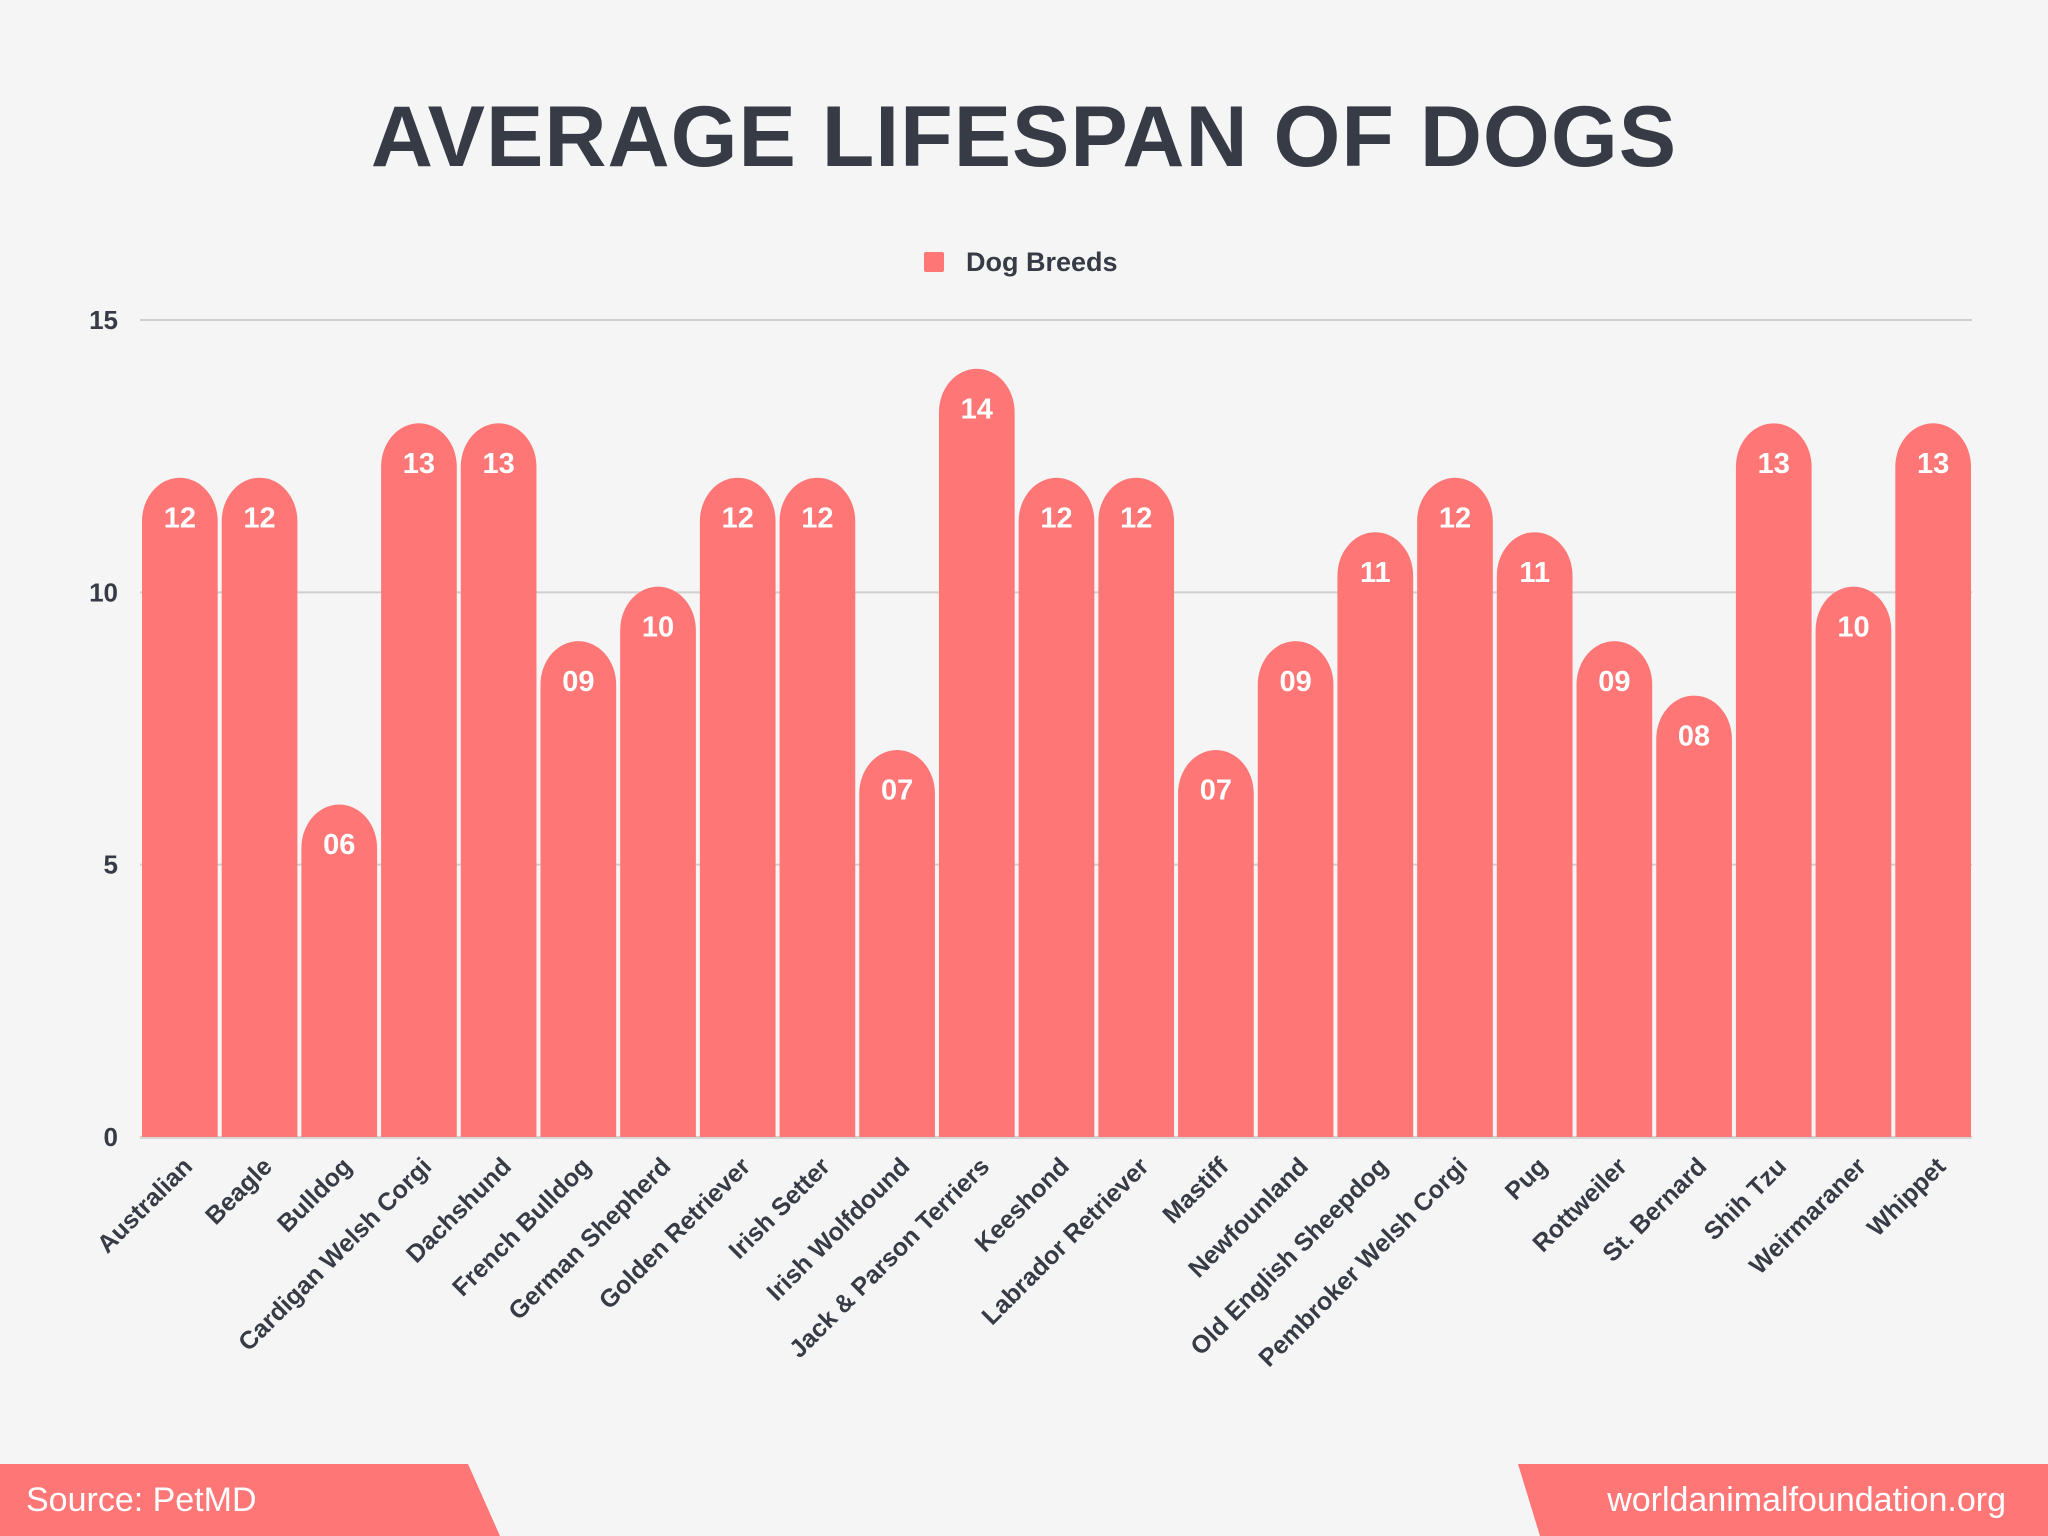  What do you see at coordinates (838, 1229) in the screenshot?
I see `x-tick-label: Irish Wolfdound` at bounding box center [838, 1229].